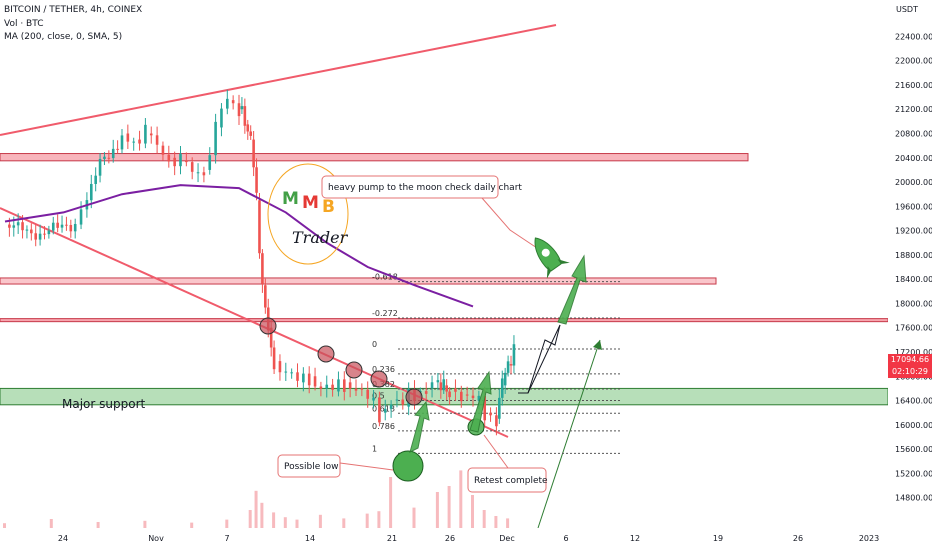  I want to click on ma-line, so click(239, 246).